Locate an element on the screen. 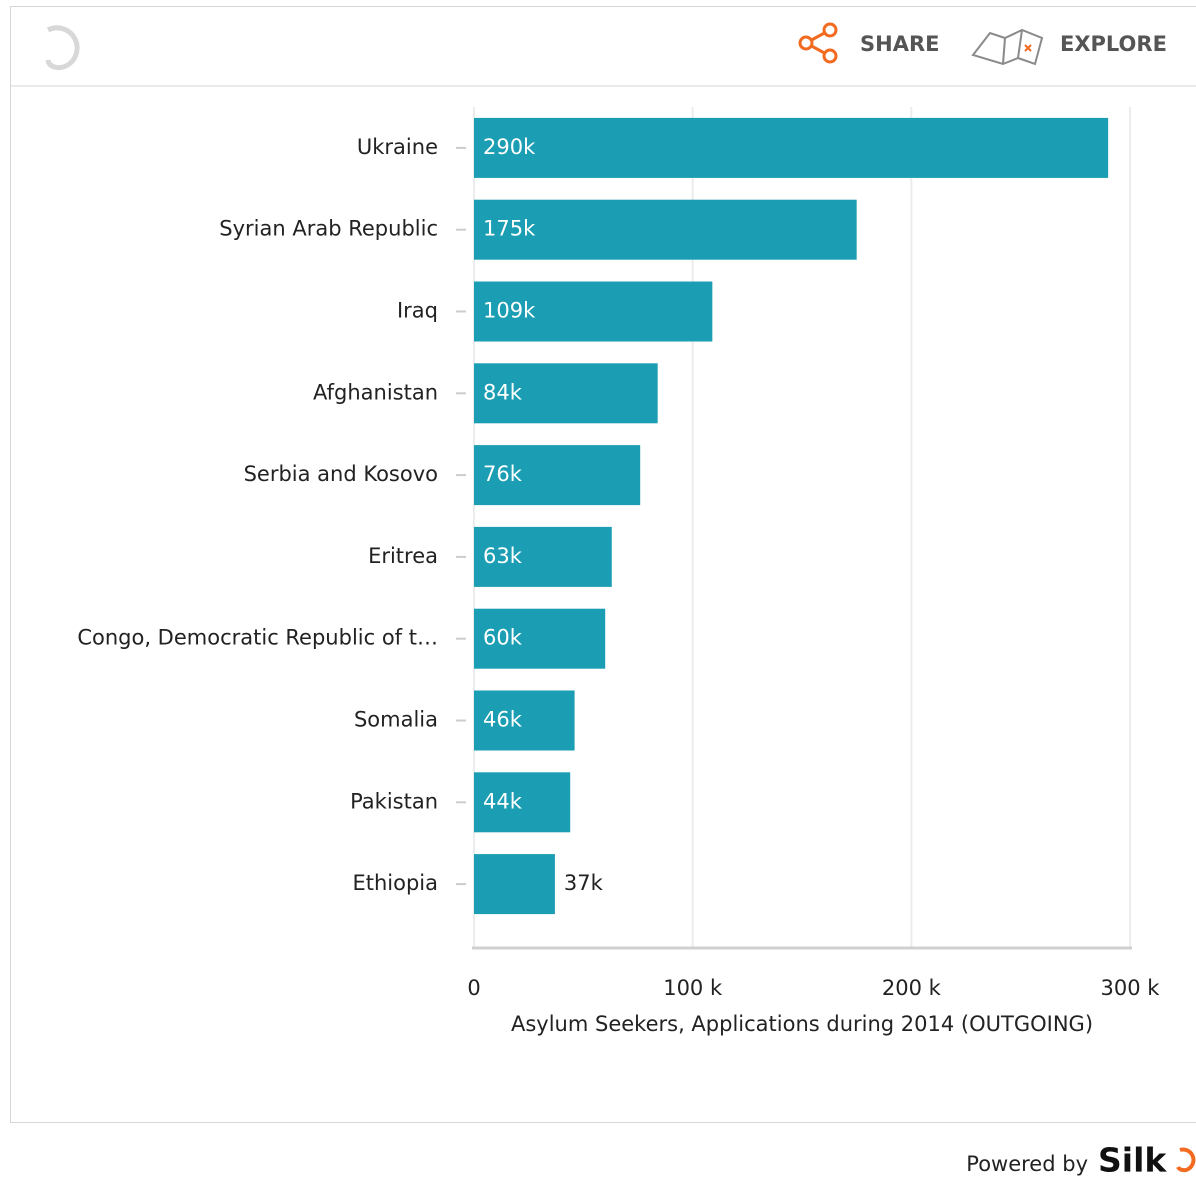 The height and width of the screenshot is (1196, 1196). data-label: 290k is located at coordinates (509, 147).